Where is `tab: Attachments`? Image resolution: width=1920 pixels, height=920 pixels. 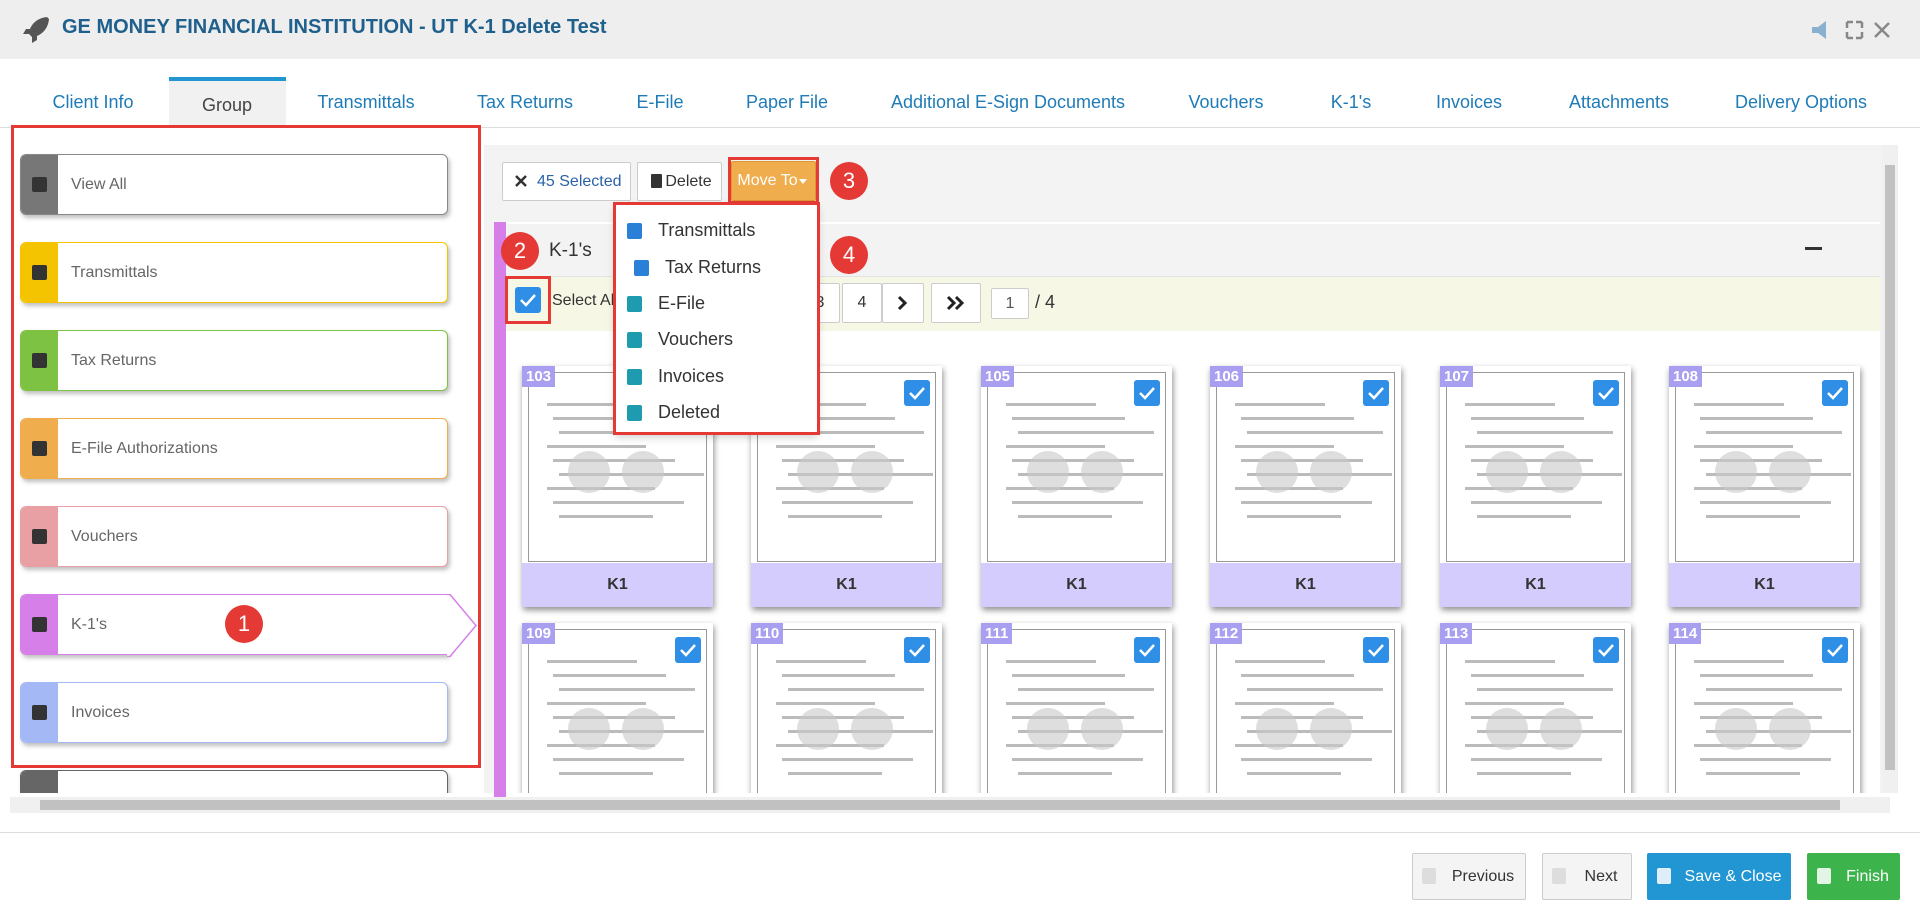
tab: Attachments is located at coordinates (1619, 102).